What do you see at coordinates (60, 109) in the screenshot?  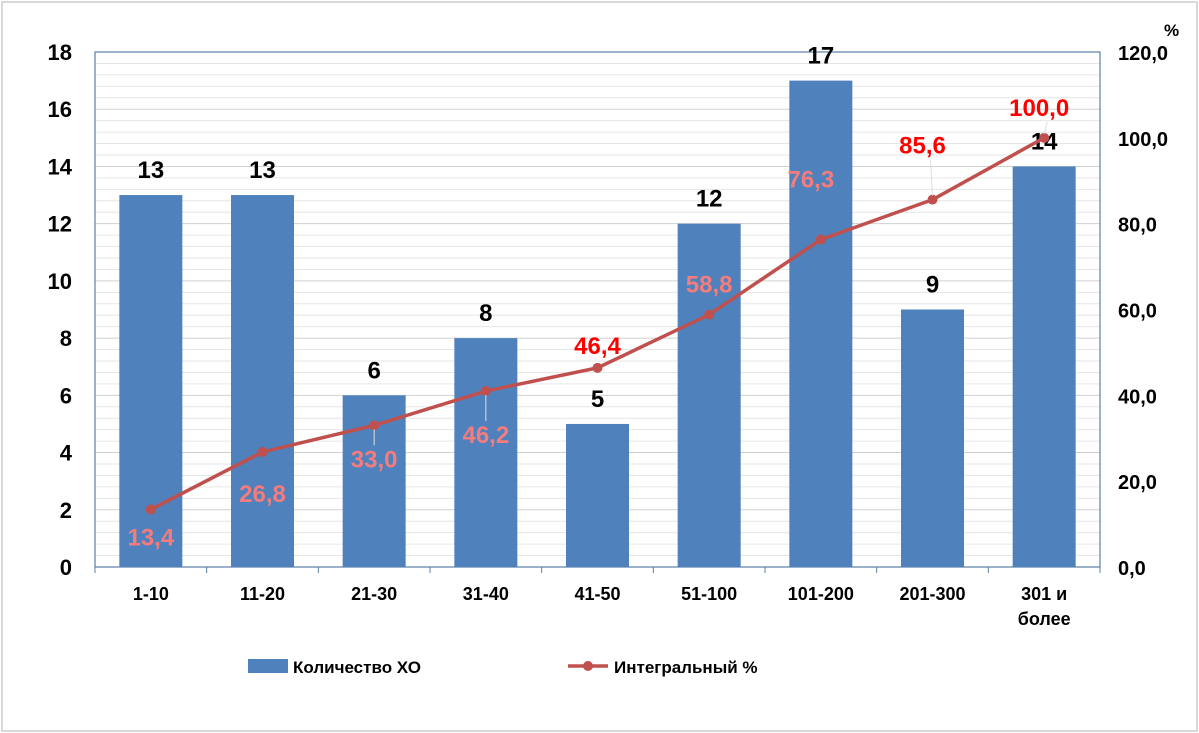 I see `left-axis-tick-label: 16` at bounding box center [60, 109].